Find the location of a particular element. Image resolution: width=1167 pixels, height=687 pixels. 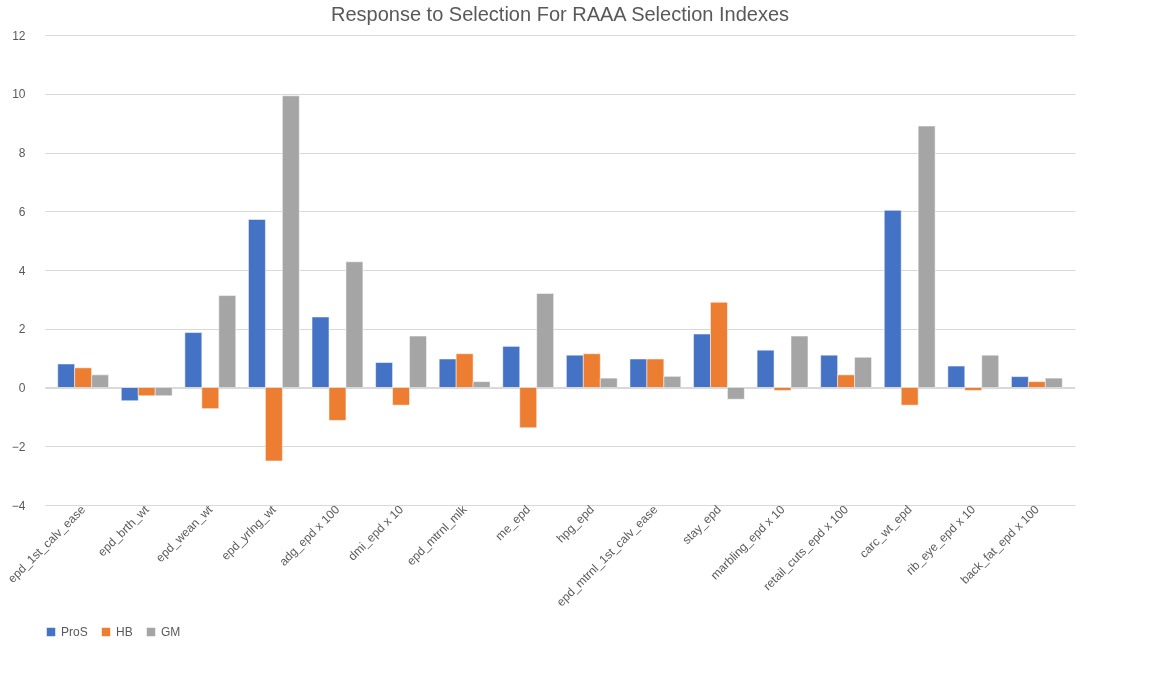

y-tick-label: 6 is located at coordinates (22, 211).